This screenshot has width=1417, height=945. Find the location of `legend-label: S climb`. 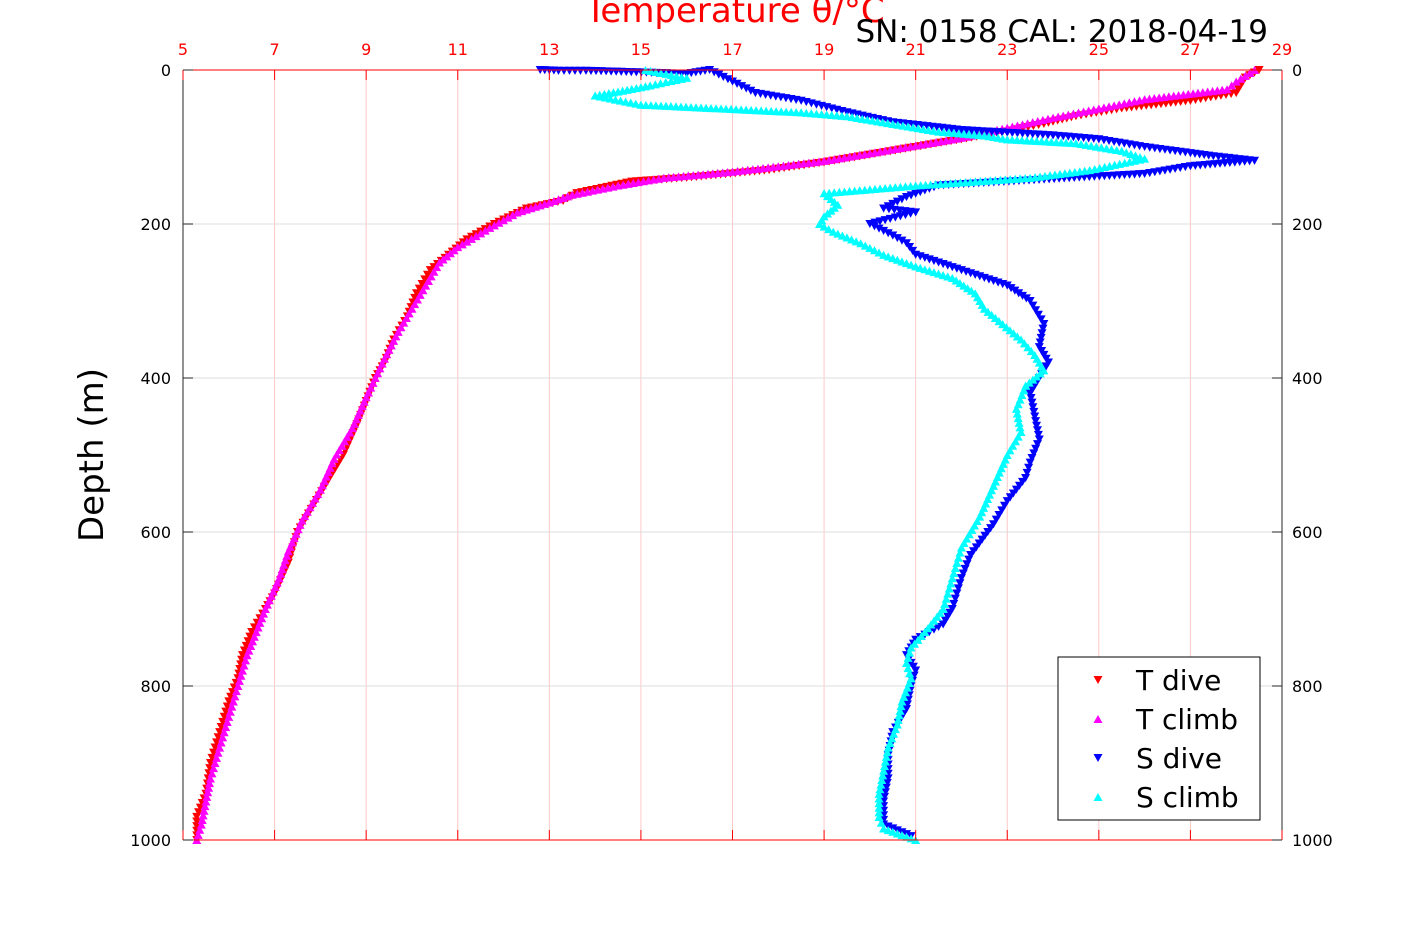

legend-label: S climb is located at coordinates (1187, 797).